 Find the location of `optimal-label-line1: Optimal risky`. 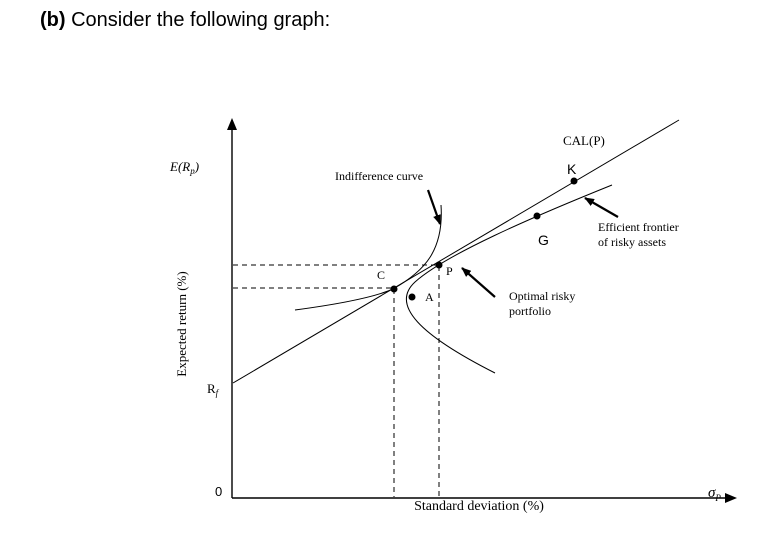

optimal-label-line1: Optimal risky is located at coordinates (542, 296).